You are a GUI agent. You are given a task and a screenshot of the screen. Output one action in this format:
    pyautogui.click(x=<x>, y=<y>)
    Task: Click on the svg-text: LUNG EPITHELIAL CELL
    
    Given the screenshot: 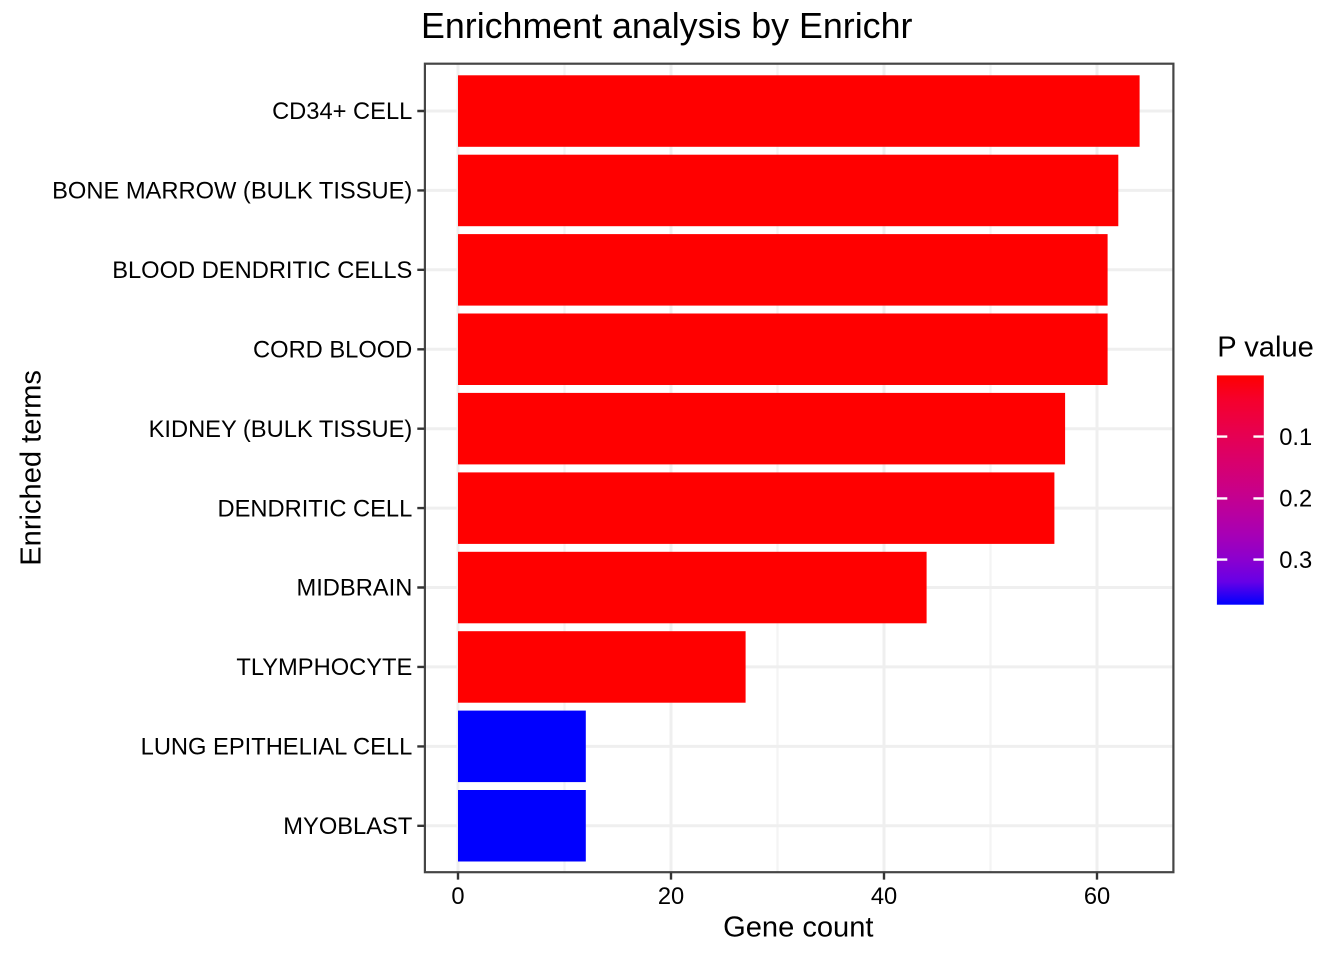 What is the action you would take?
    pyautogui.click(x=277, y=748)
    